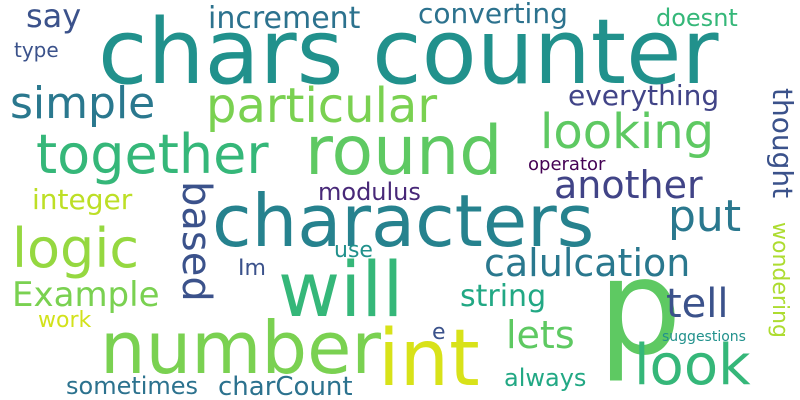 This screenshot has height=400, width=800. I want to click on word-string: string, so click(503, 297).